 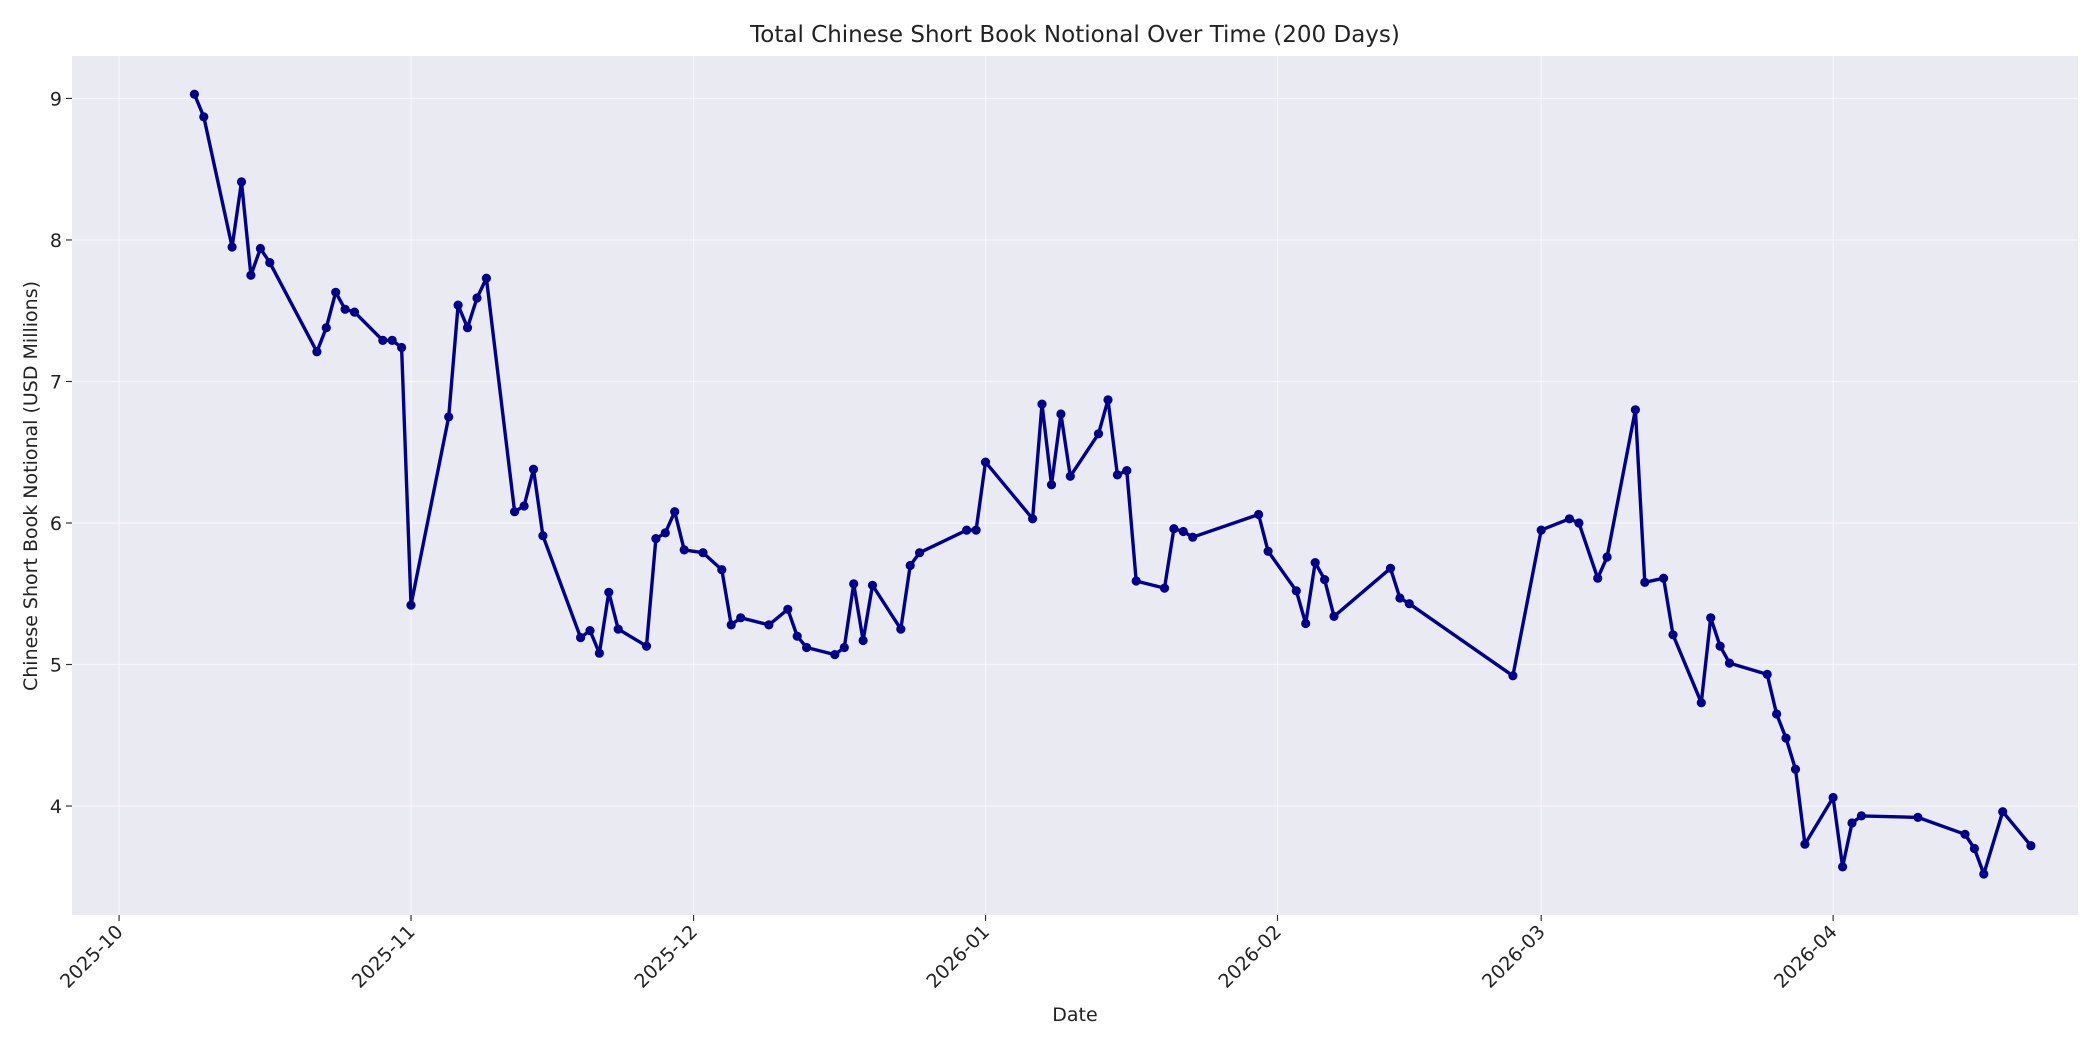 What do you see at coordinates (92, 957) in the screenshot?
I see `x-tick-label: 2025-10` at bounding box center [92, 957].